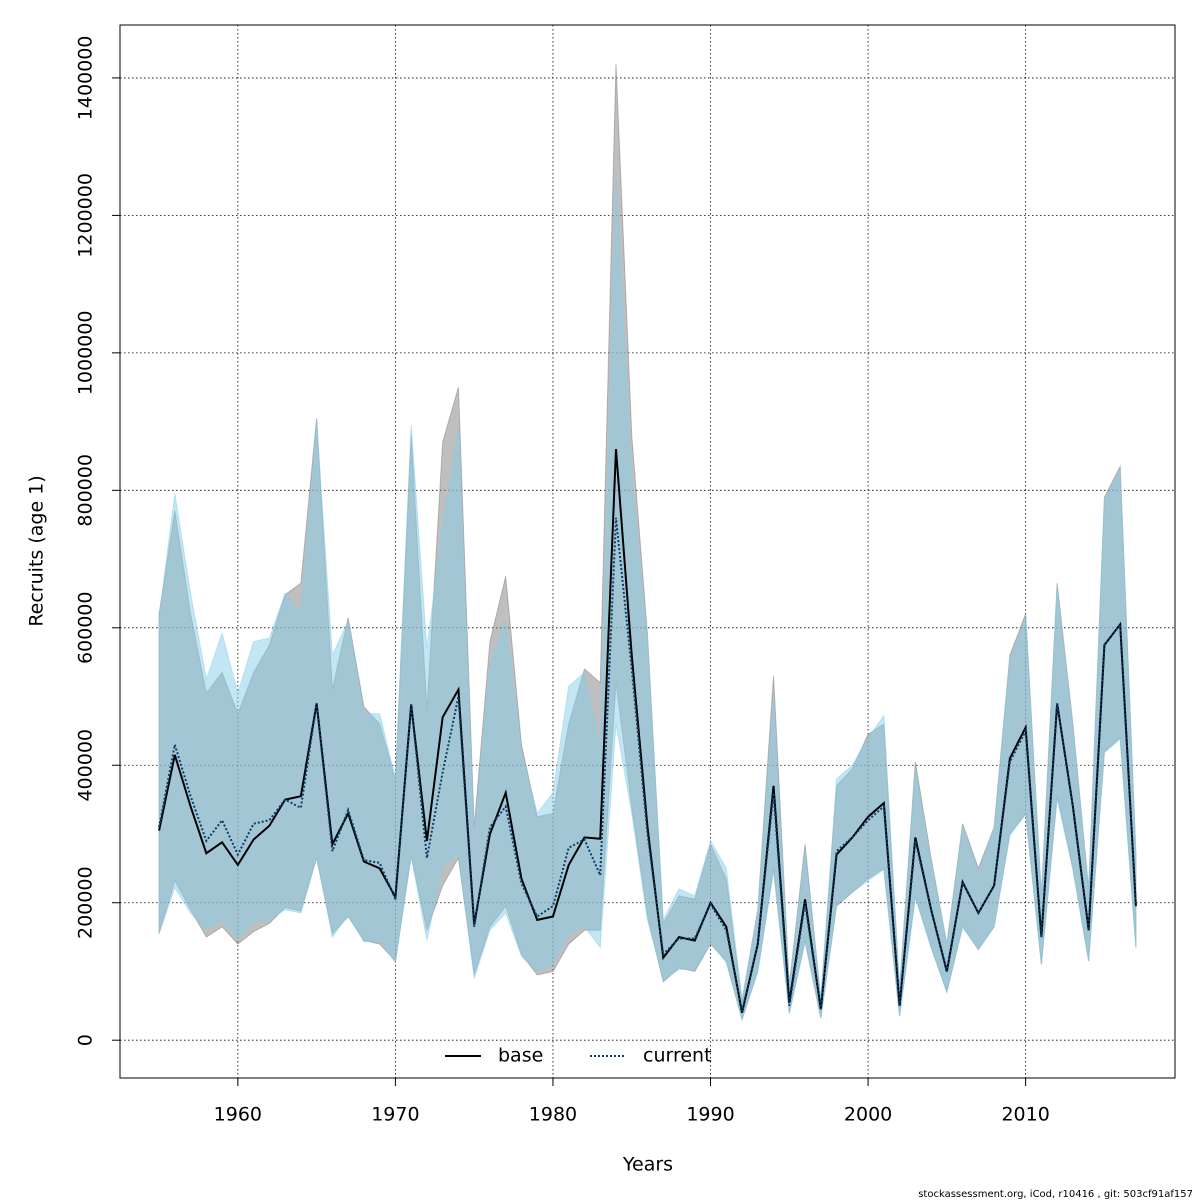 The height and width of the screenshot is (1200, 1200). What do you see at coordinates (238, 1115) in the screenshot?
I see `x-tick-label: 1960` at bounding box center [238, 1115].